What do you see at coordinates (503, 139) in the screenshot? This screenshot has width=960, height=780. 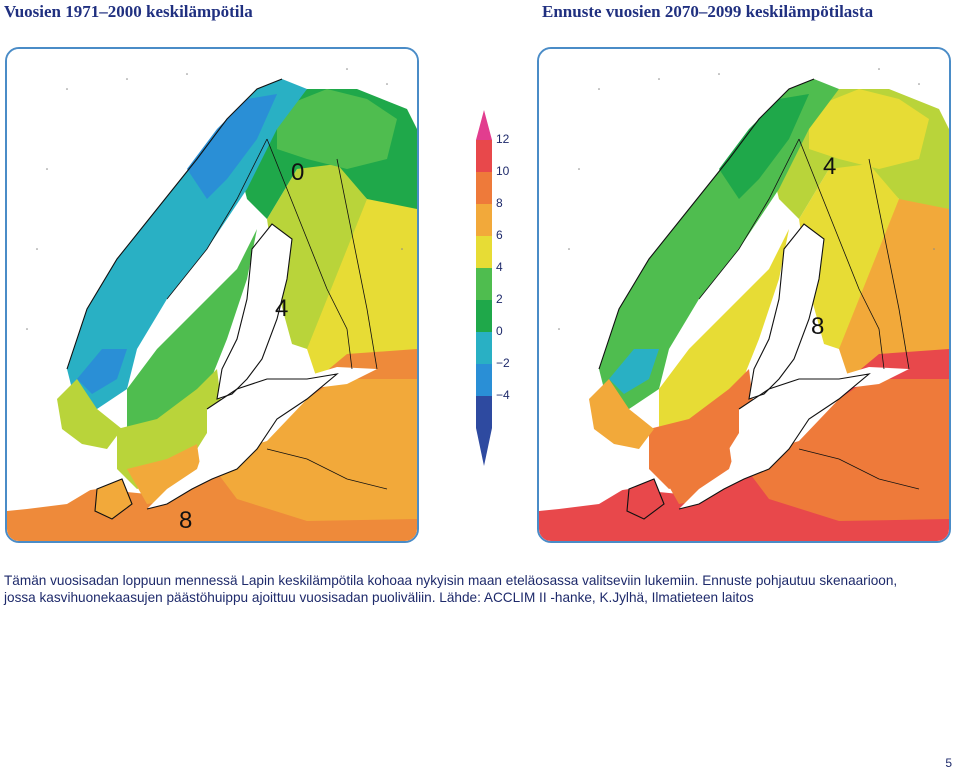 I see `legend-tick-label: 12` at bounding box center [503, 139].